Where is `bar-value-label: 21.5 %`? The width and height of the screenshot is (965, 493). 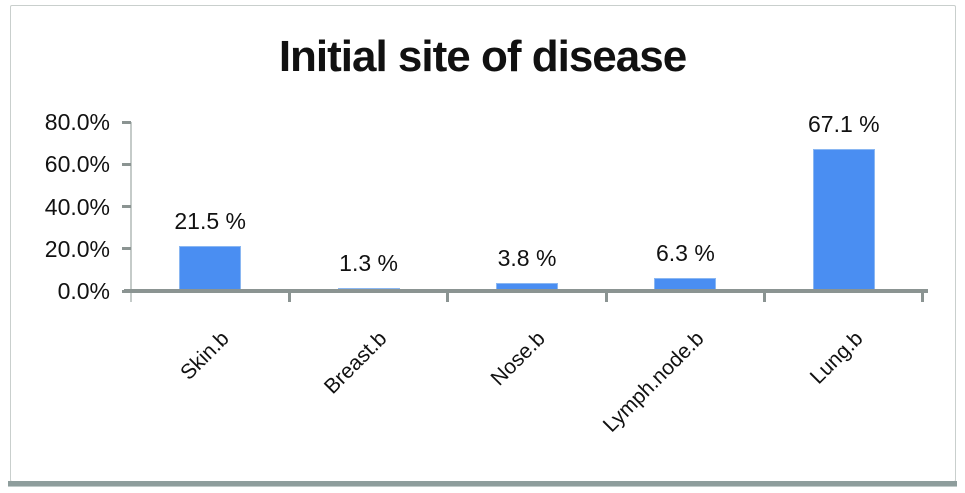 bar-value-label: 21.5 % is located at coordinates (210, 220).